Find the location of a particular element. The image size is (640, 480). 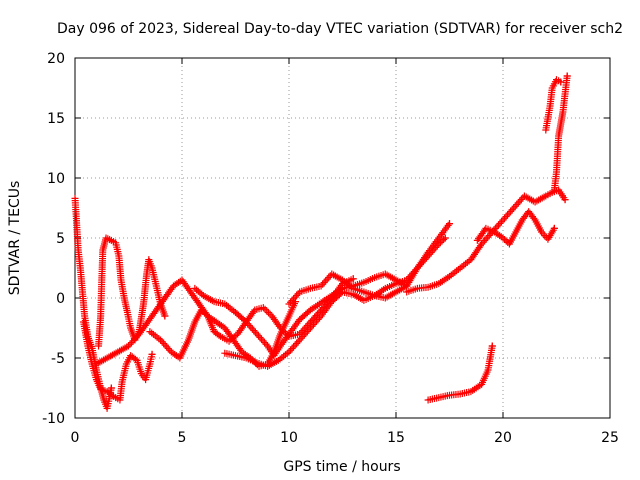

series-track-b is located at coordinates (118, 361).